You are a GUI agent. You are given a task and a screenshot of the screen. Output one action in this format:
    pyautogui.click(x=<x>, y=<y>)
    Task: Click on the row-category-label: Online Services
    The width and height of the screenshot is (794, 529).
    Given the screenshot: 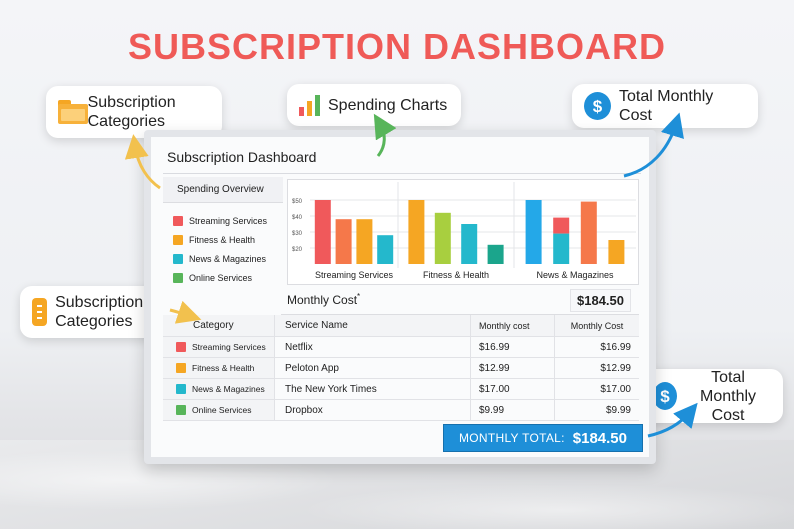 What is the action you would take?
    pyautogui.click(x=222, y=410)
    